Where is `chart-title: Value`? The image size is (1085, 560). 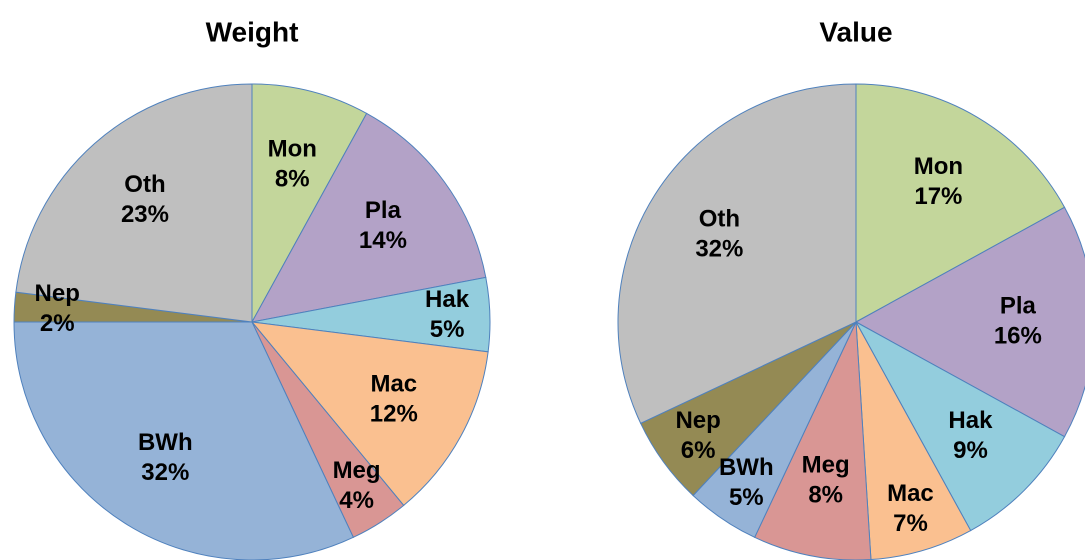 chart-title: Value is located at coordinates (855, 31).